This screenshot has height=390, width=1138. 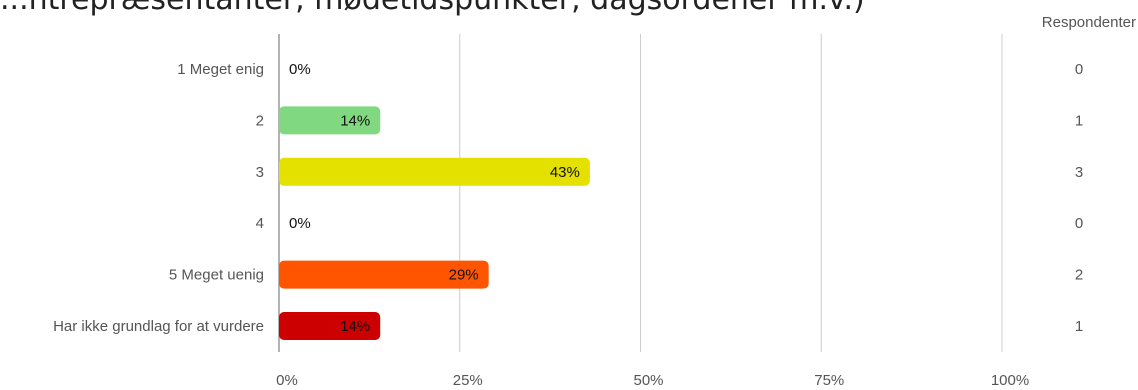 I want to click on category-label: 1 Meget enig, so click(x=220, y=69).